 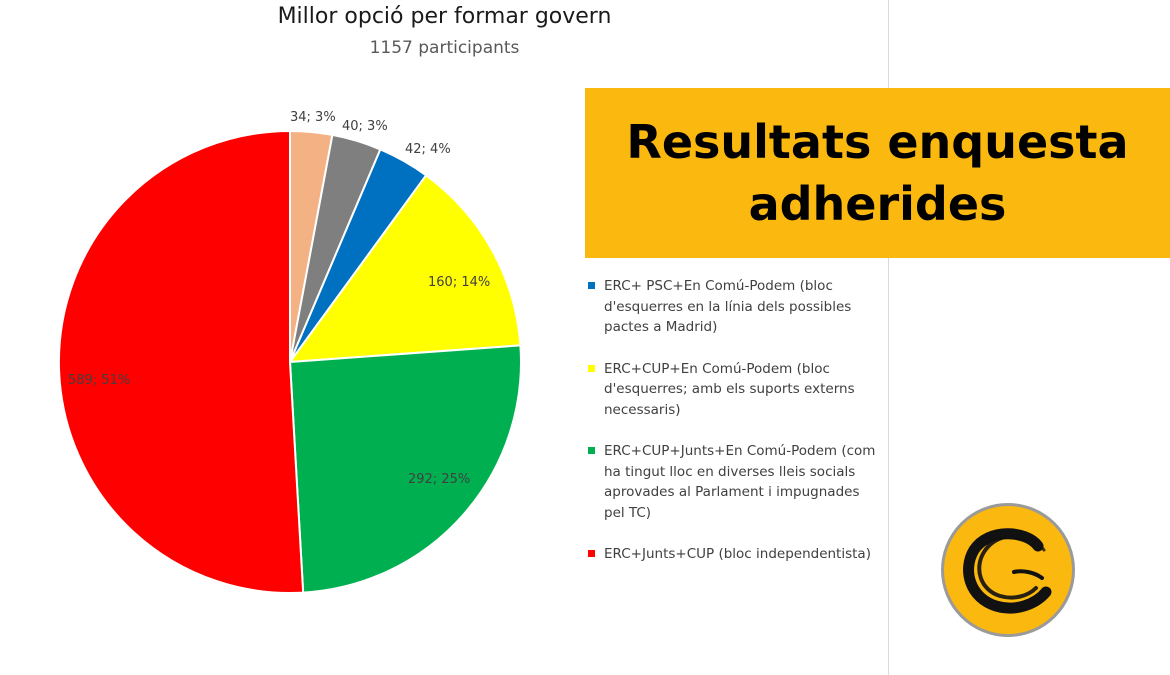 I want to click on legend-label: ERC+Junts+CUP (bloc independentista), so click(x=737, y=554).